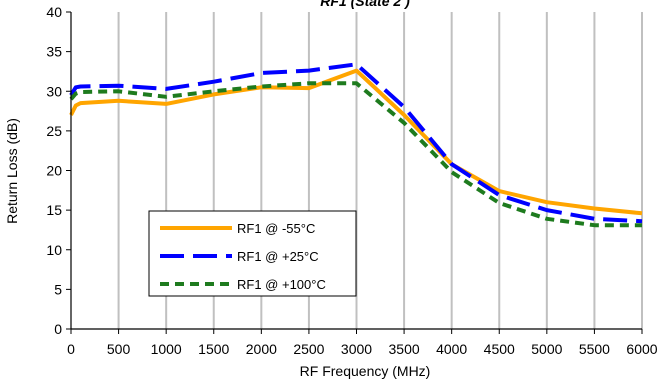  I want to click on y-tick-labels: 0 5 10 15 20 25 30 35 40, so click(54, 170).